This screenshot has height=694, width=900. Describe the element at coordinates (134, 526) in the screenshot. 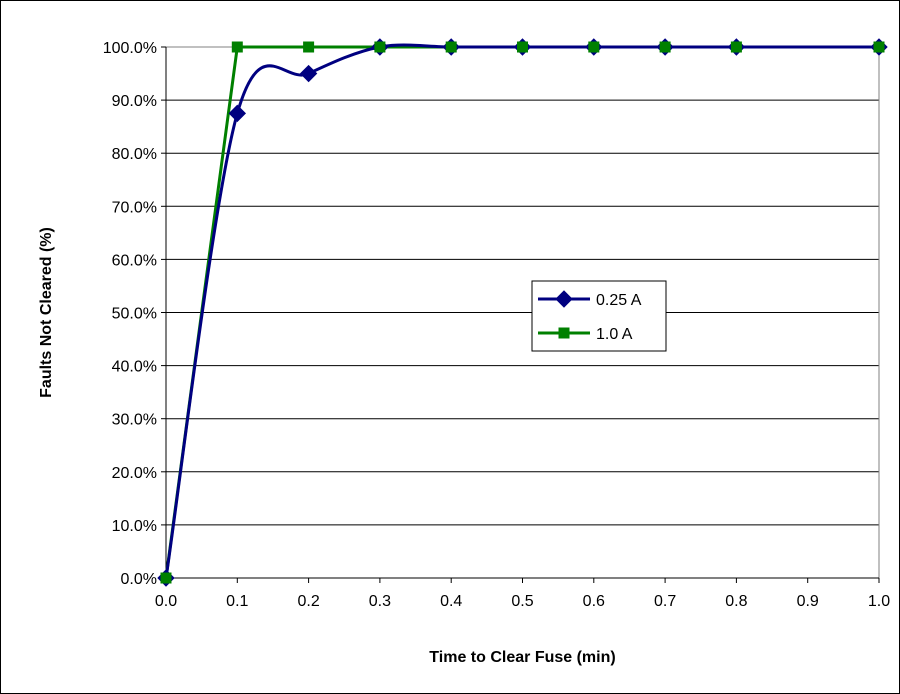

I see `y-tick-label: 10.0%` at that location.